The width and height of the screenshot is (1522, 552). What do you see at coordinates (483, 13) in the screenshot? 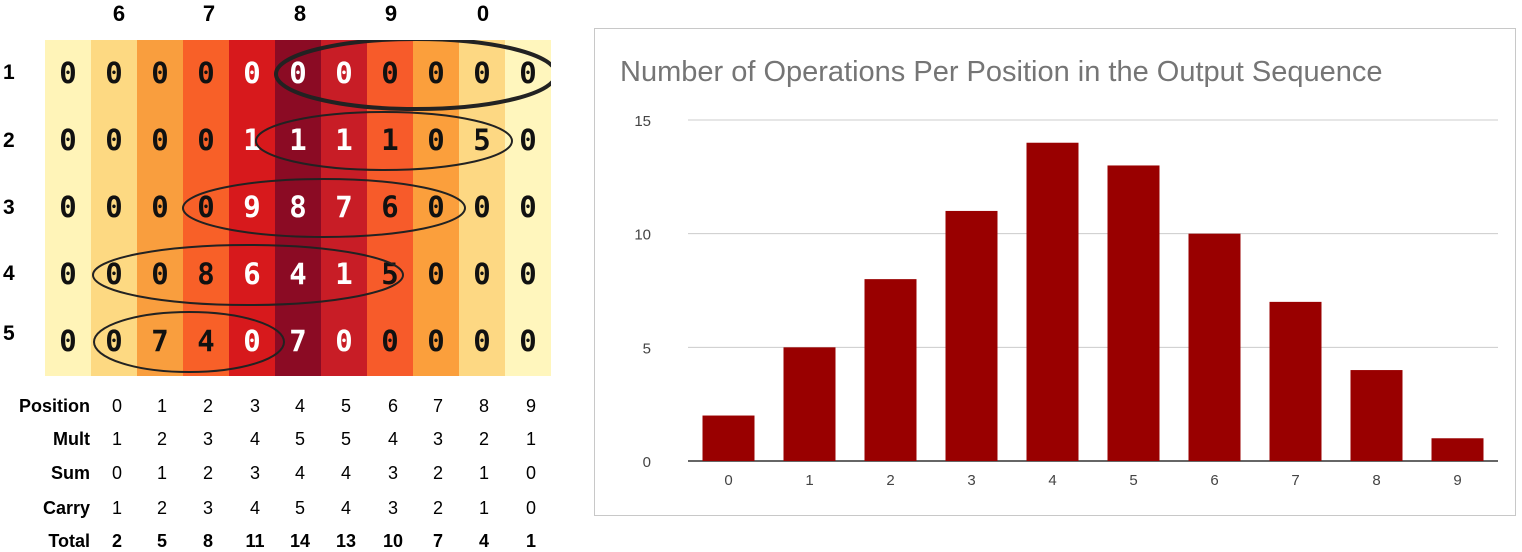
I see `column-digit-label: 0` at bounding box center [483, 13].